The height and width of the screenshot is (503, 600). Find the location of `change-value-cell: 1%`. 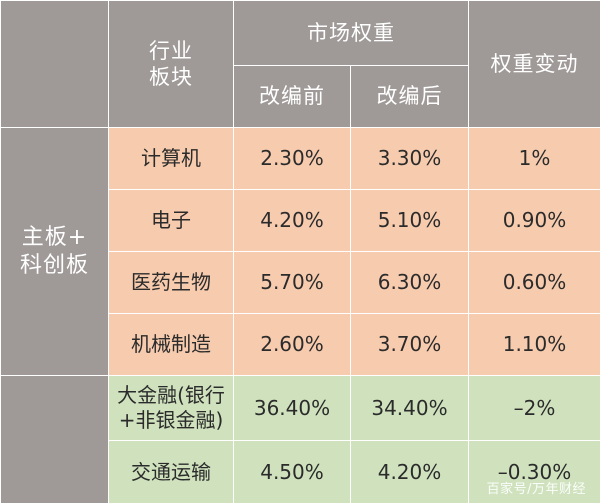

change-value-cell: 1% is located at coordinates (534, 158).